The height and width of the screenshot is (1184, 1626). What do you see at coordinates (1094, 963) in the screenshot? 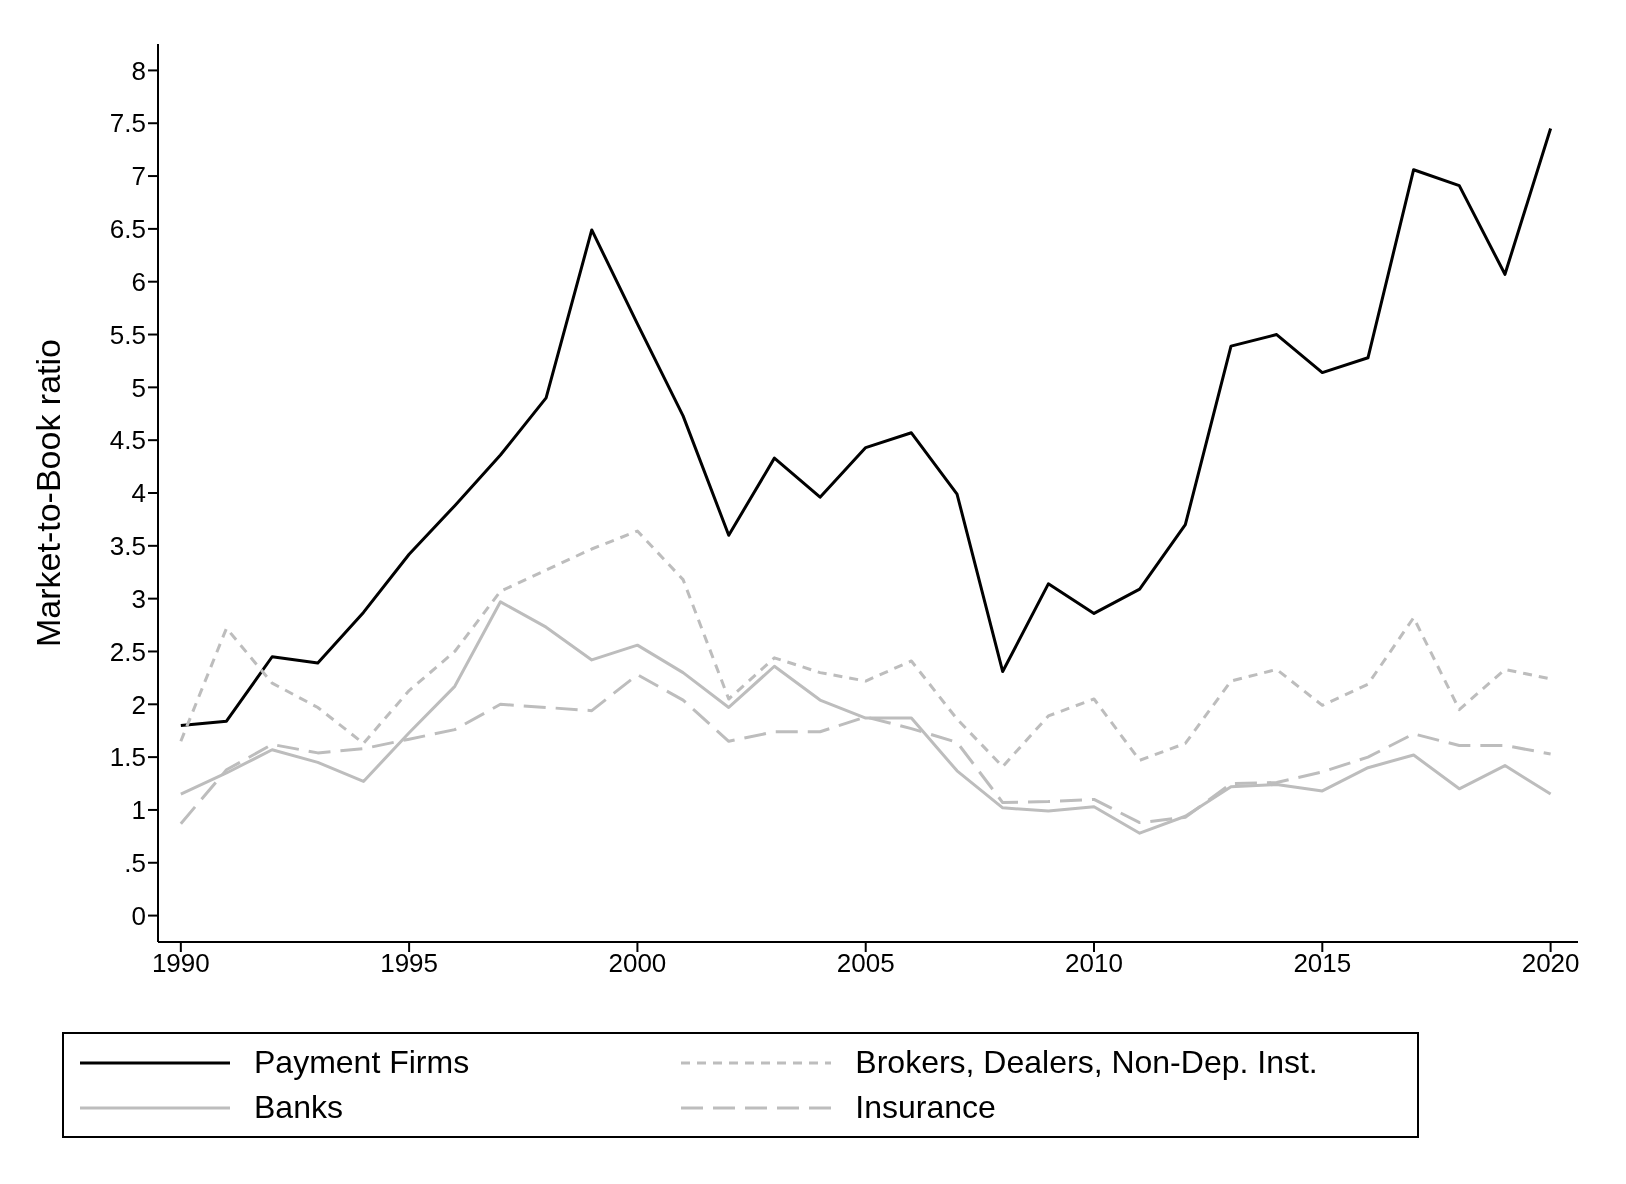
I see `x-tick-label: 2010` at bounding box center [1094, 963].